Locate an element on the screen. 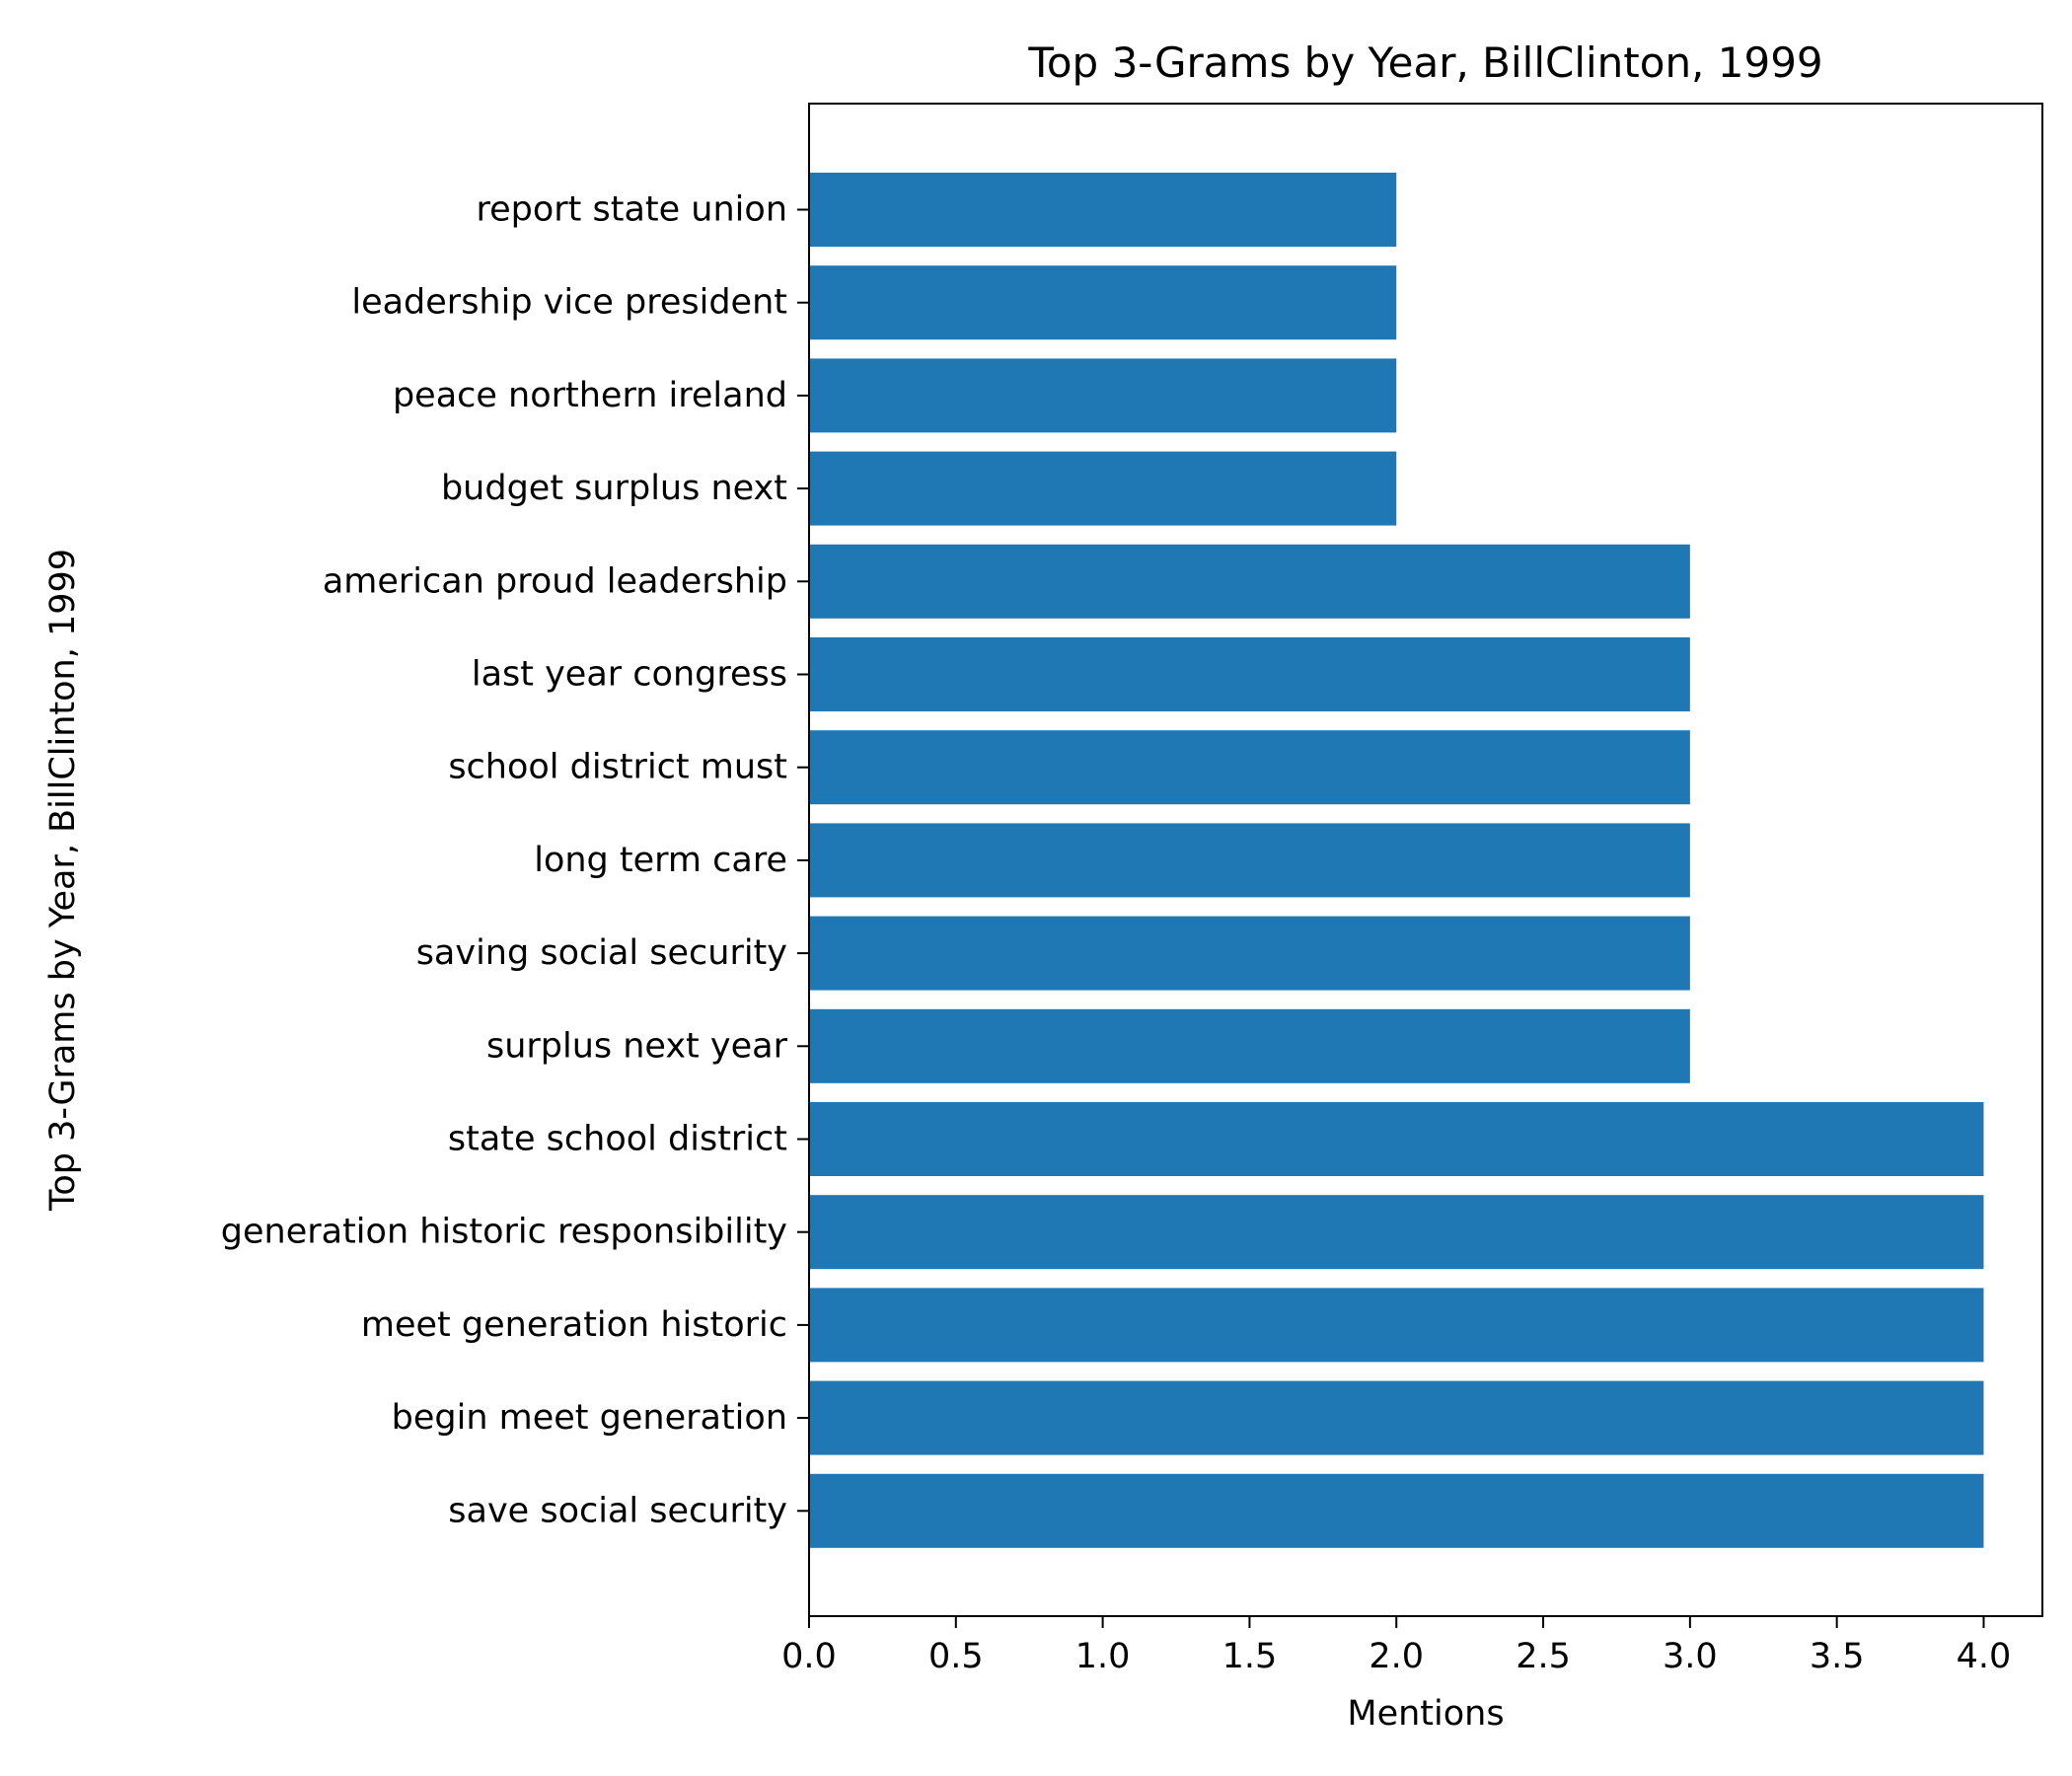 This screenshot has height=1776, width=2072. bar-school-district-must is located at coordinates (1249, 768).